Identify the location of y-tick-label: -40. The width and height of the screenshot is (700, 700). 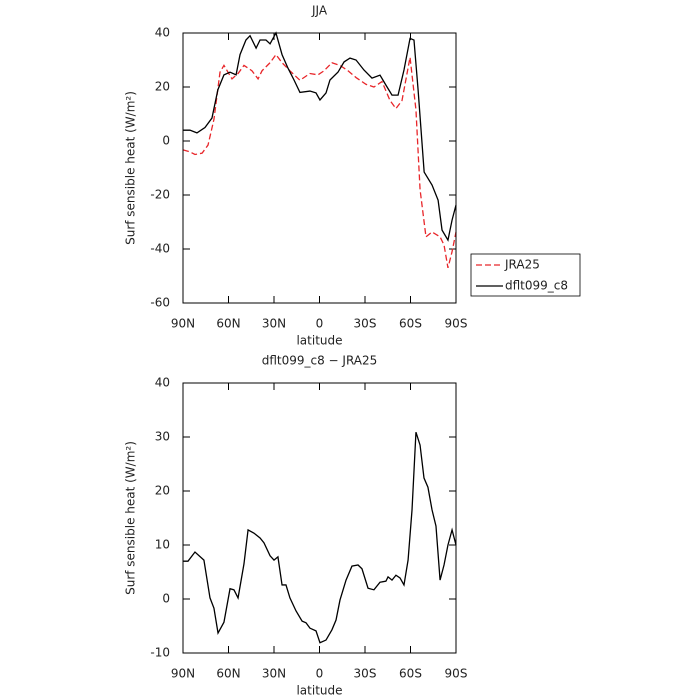
(160, 249).